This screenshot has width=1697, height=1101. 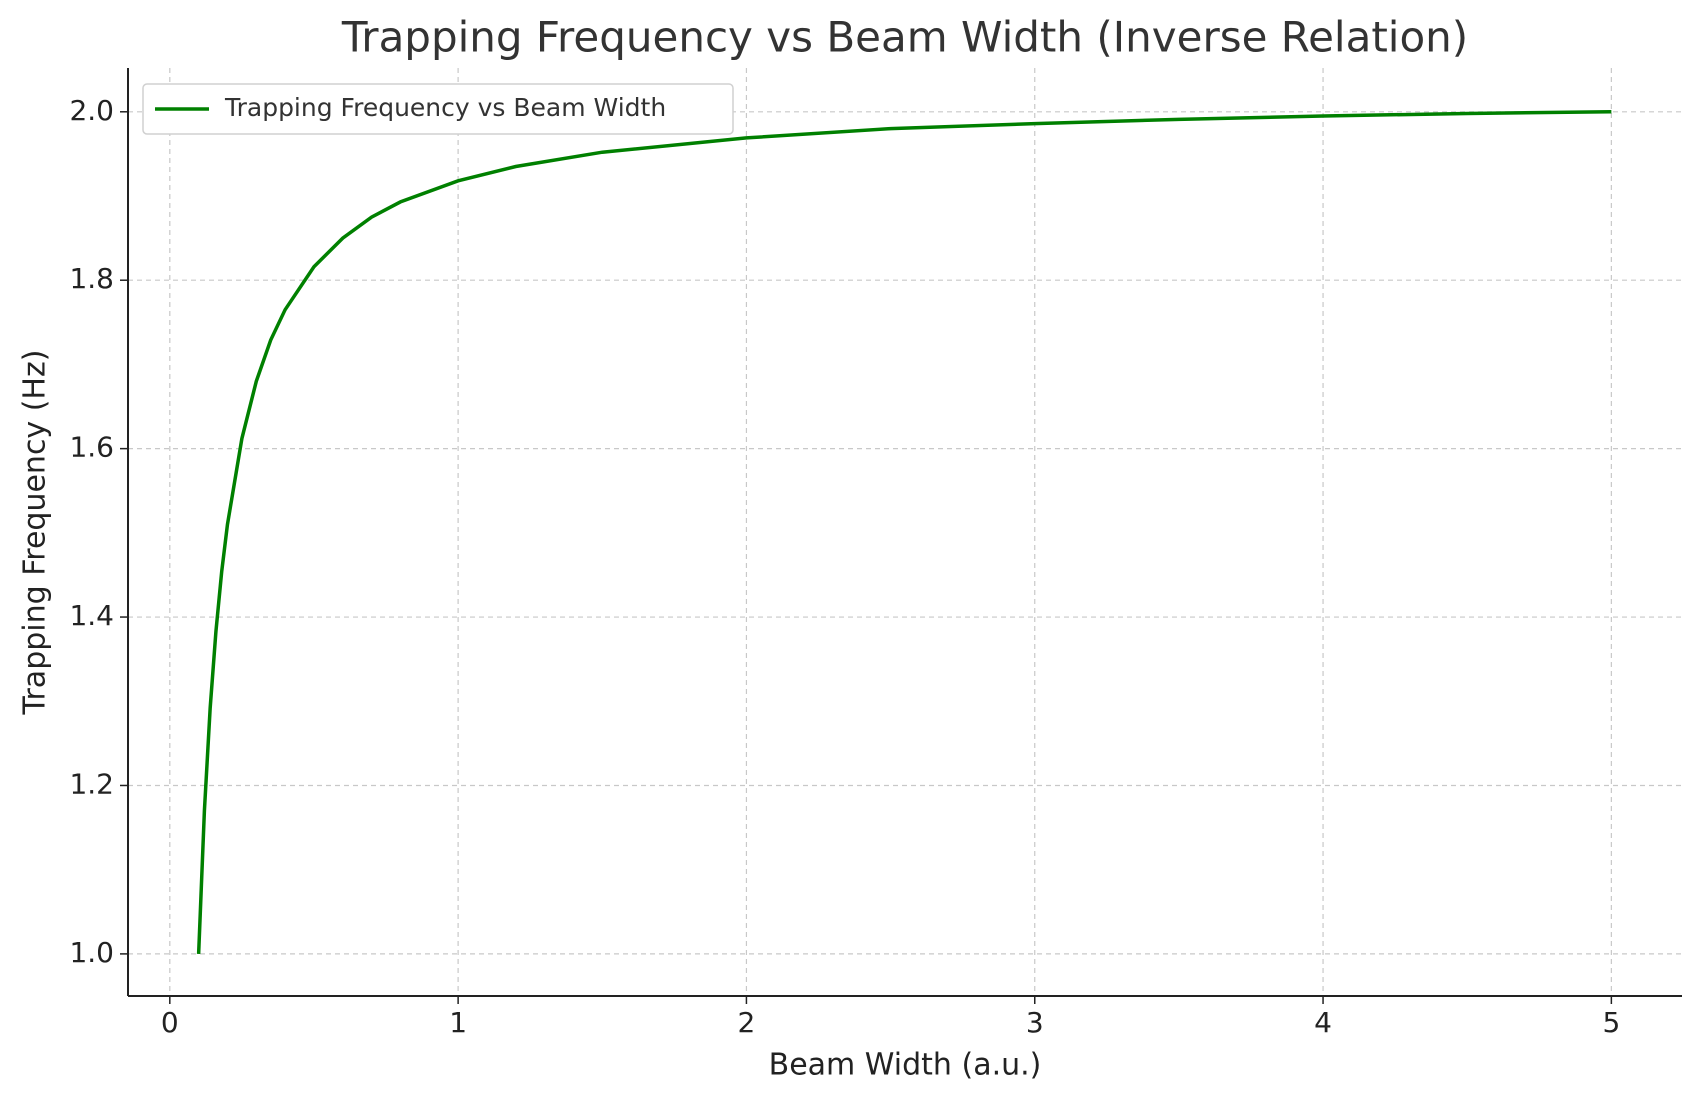 What do you see at coordinates (91, 952) in the screenshot?
I see `y-tick-label: 1.0` at bounding box center [91, 952].